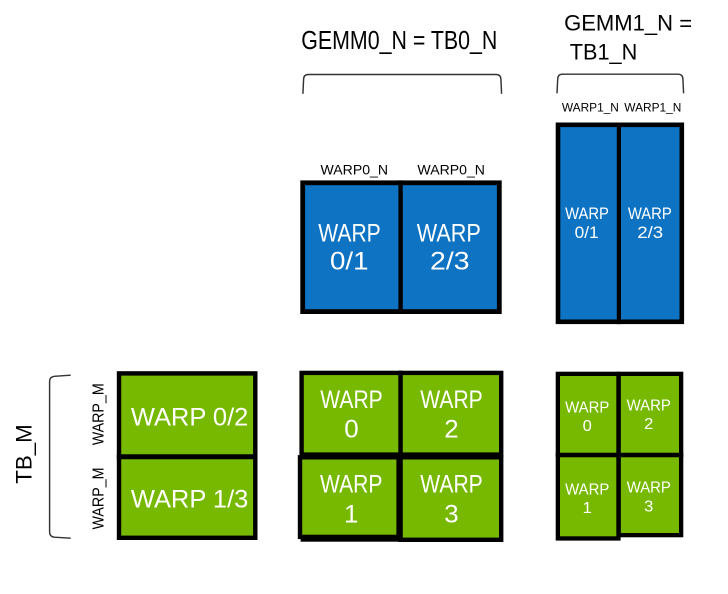  I want to click on svg-text: TB1_N, so click(604, 52).